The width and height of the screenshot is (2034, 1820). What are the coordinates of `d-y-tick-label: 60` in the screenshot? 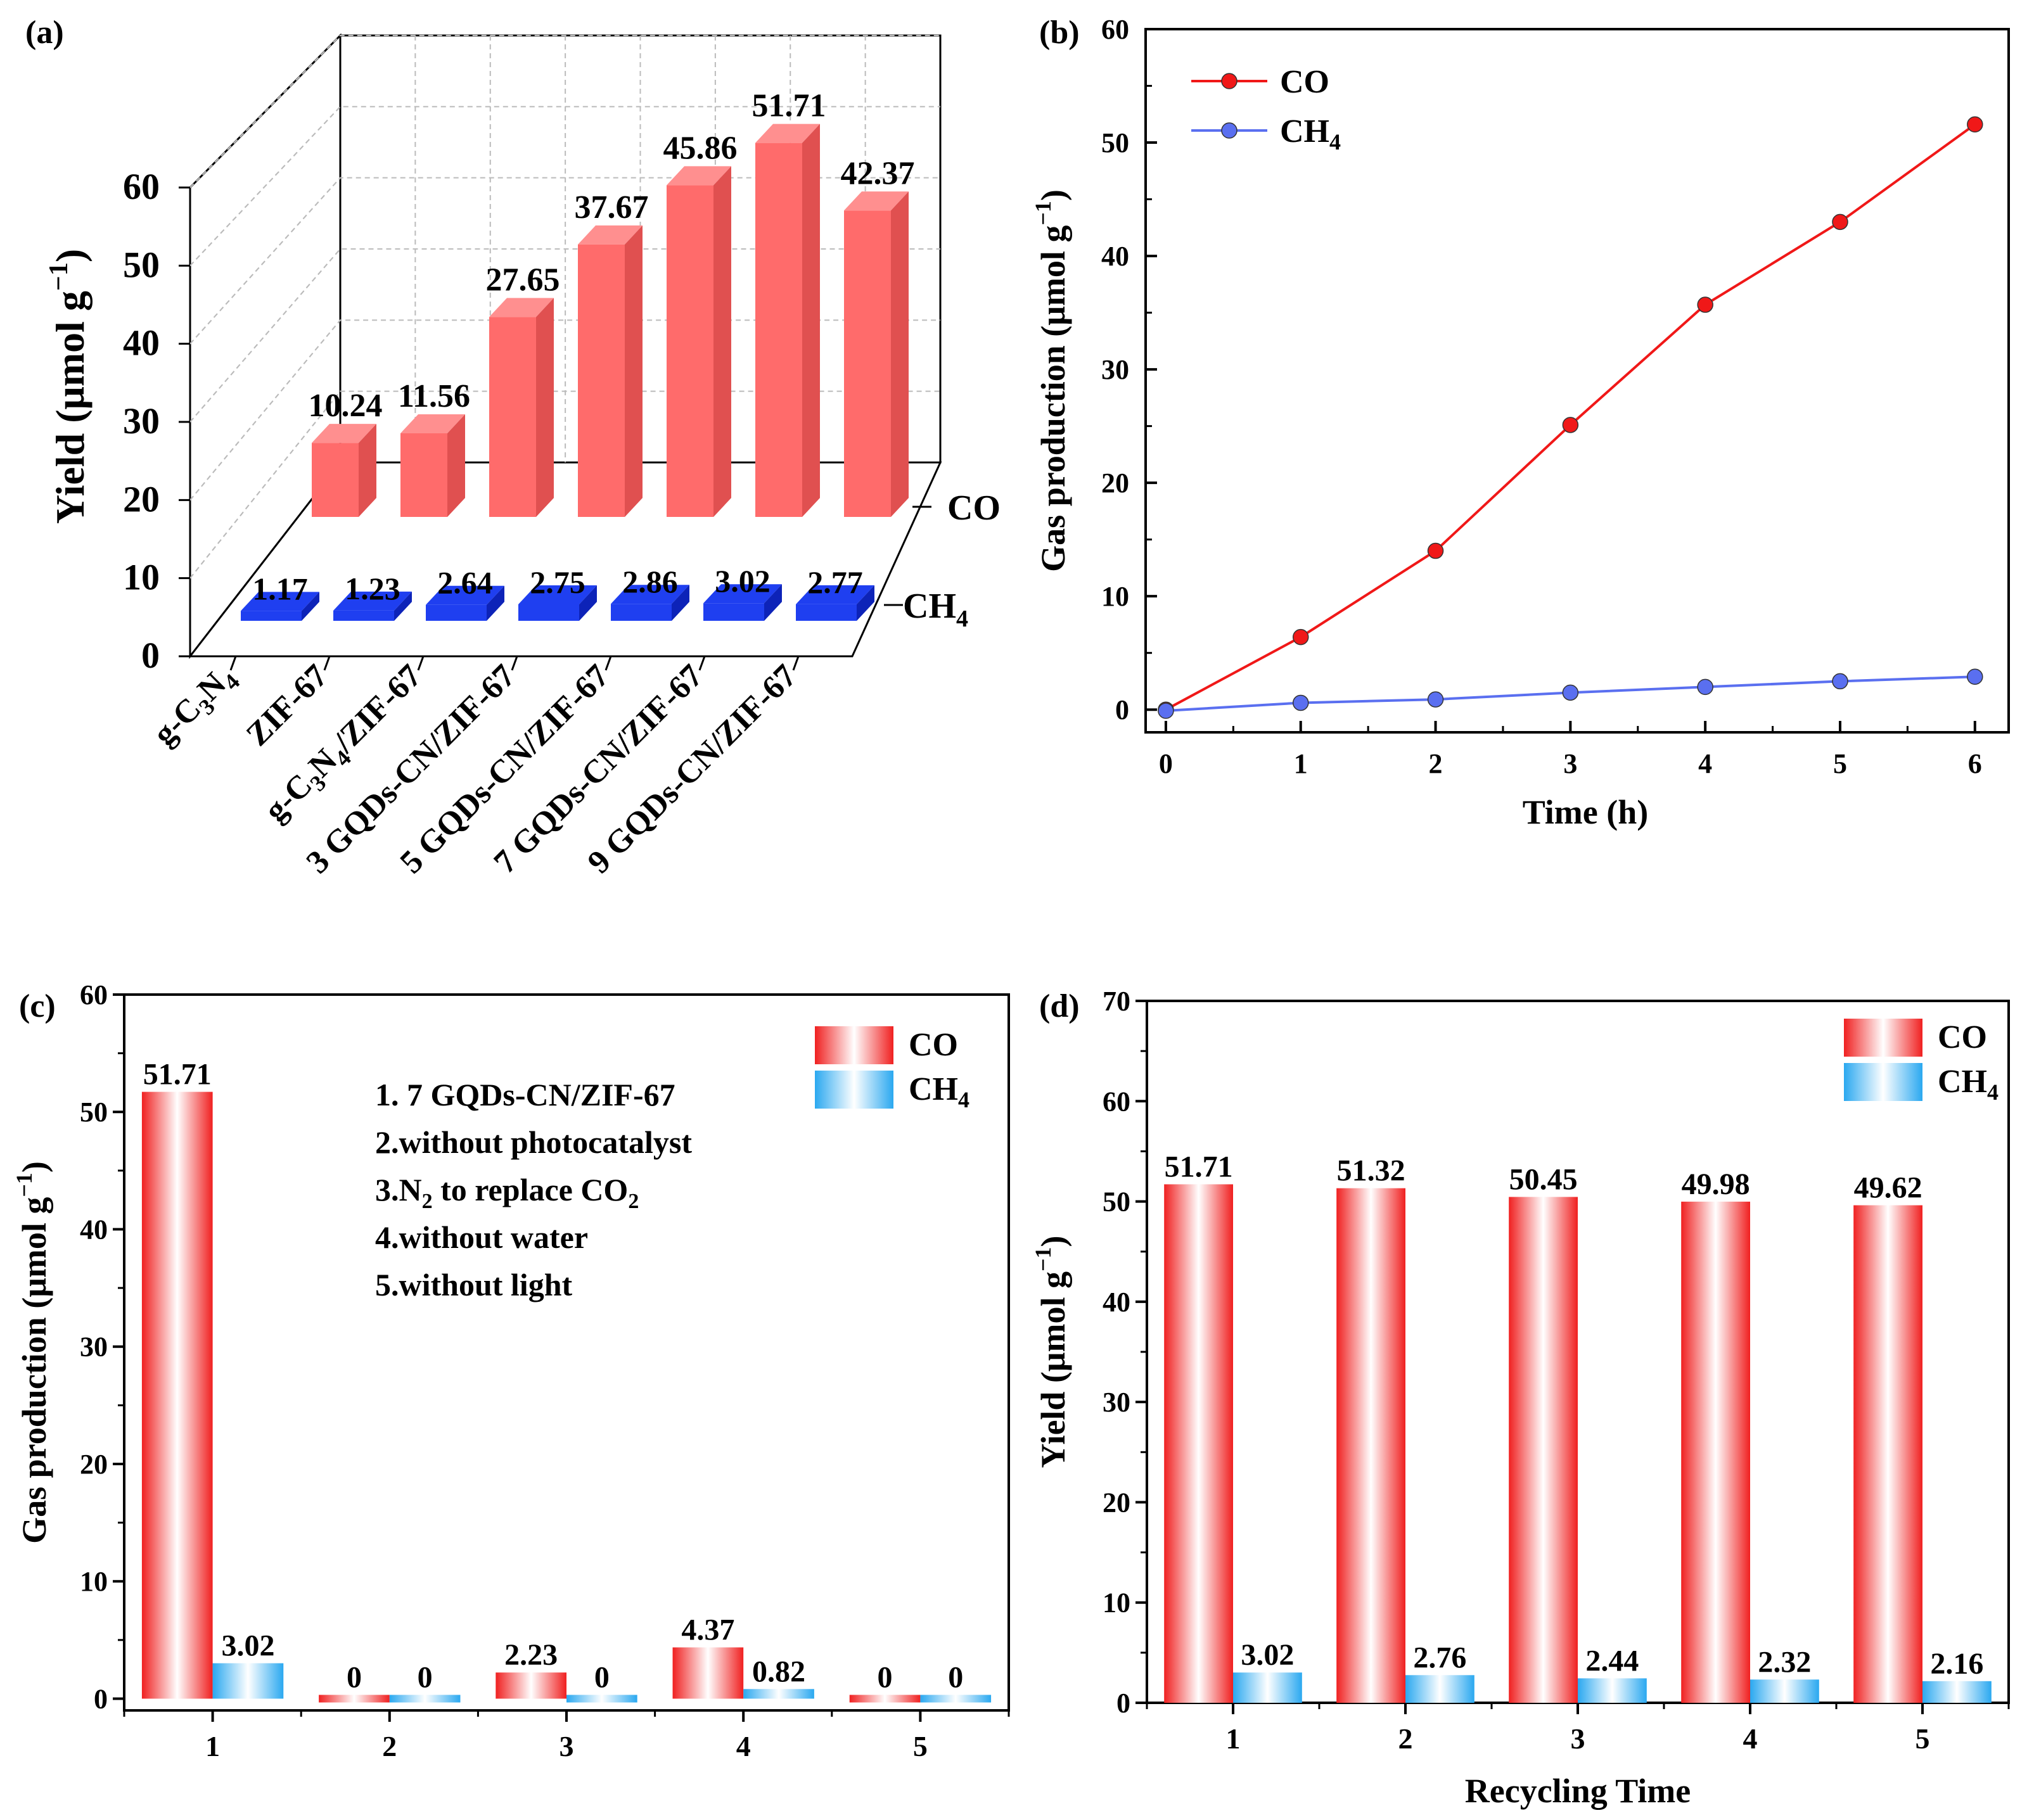 It's located at (1116, 1101).